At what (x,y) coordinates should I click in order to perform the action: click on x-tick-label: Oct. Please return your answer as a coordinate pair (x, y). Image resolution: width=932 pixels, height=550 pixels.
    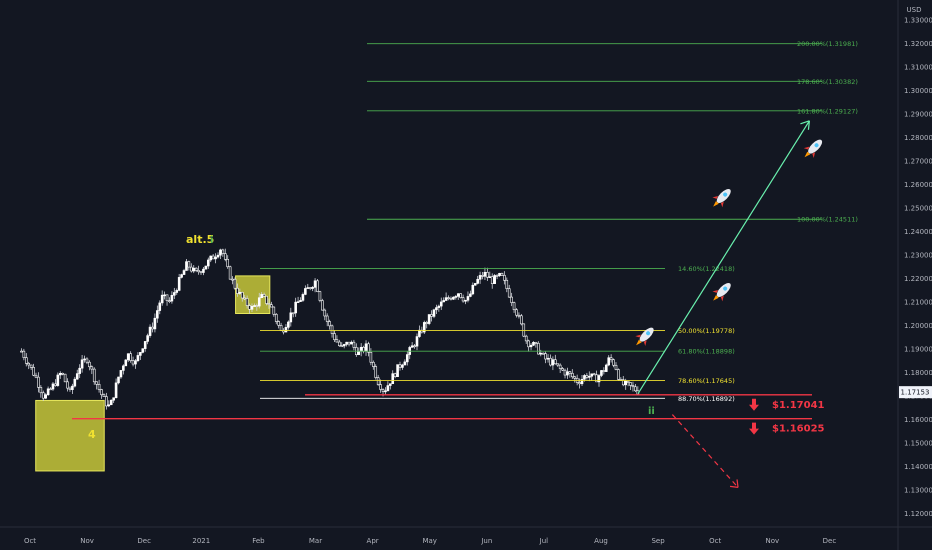
    Looking at the image, I should click on (30, 541).